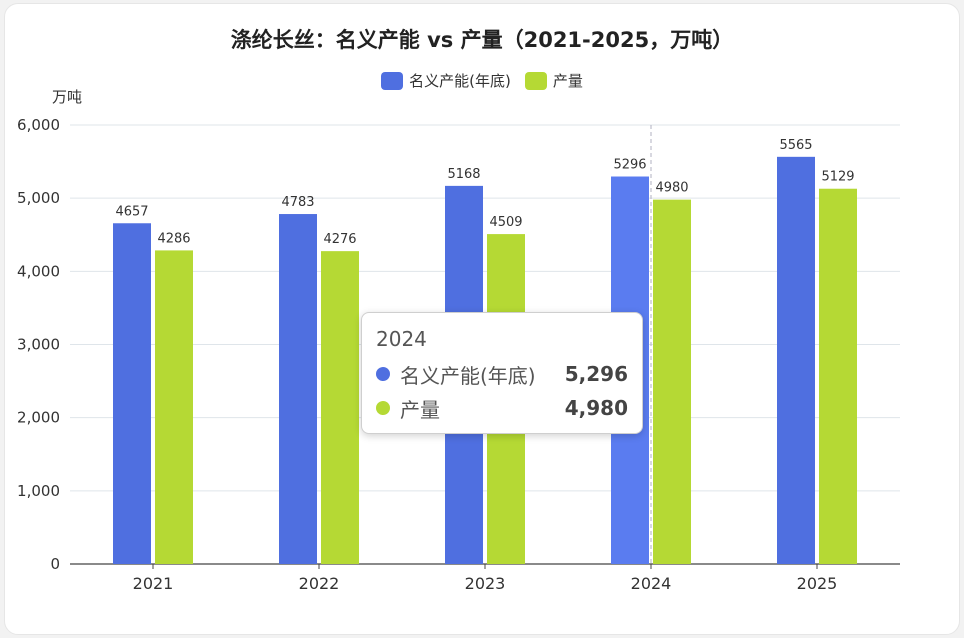 The image size is (964, 638). I want to click on data-label: 4980, so click(671, 188).